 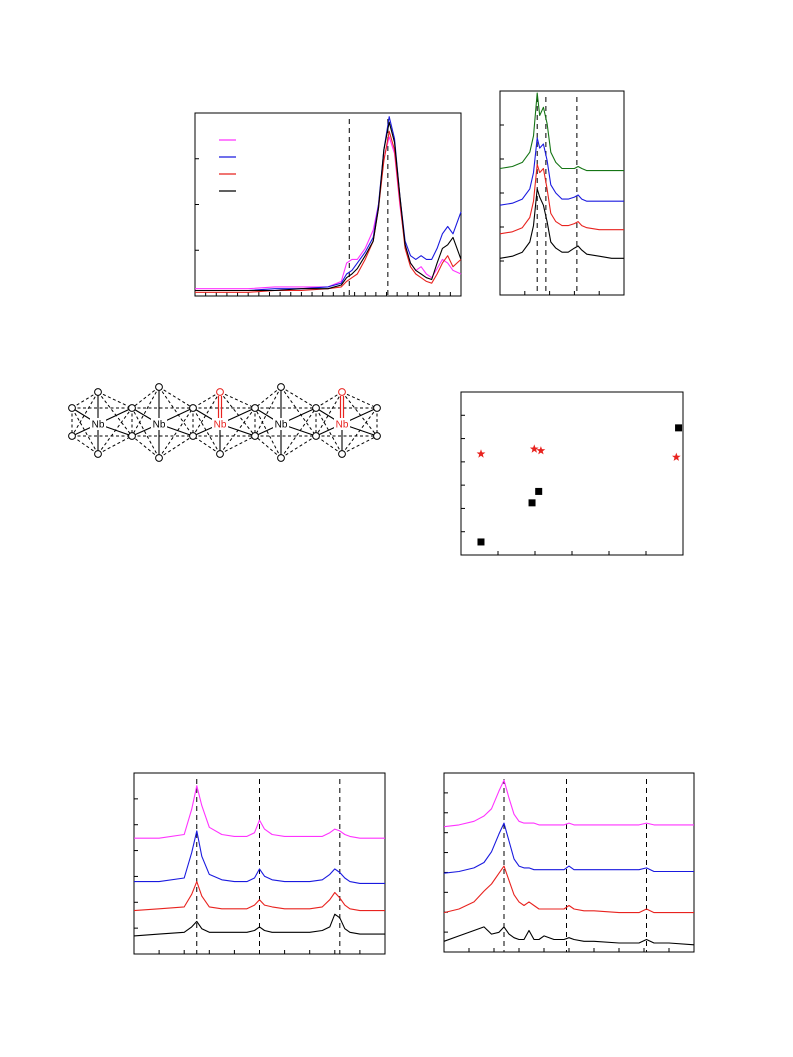 What do you see at coordinates (502, 193) in the screenshot?
I see `panel-b-ticks-y` at bounding box center [502, 193].